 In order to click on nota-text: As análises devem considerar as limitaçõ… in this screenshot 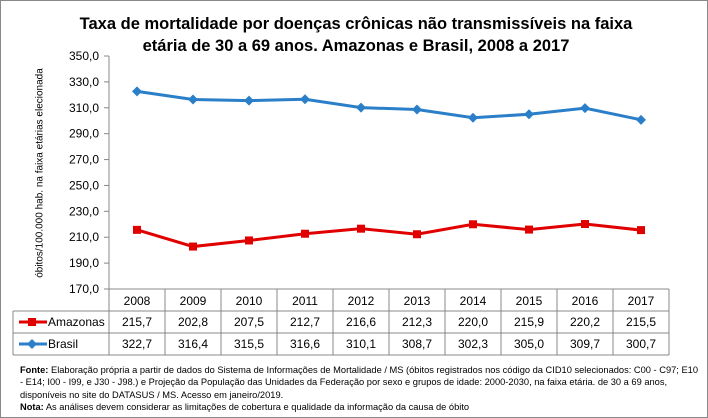, I will do `click(256, 406)`.